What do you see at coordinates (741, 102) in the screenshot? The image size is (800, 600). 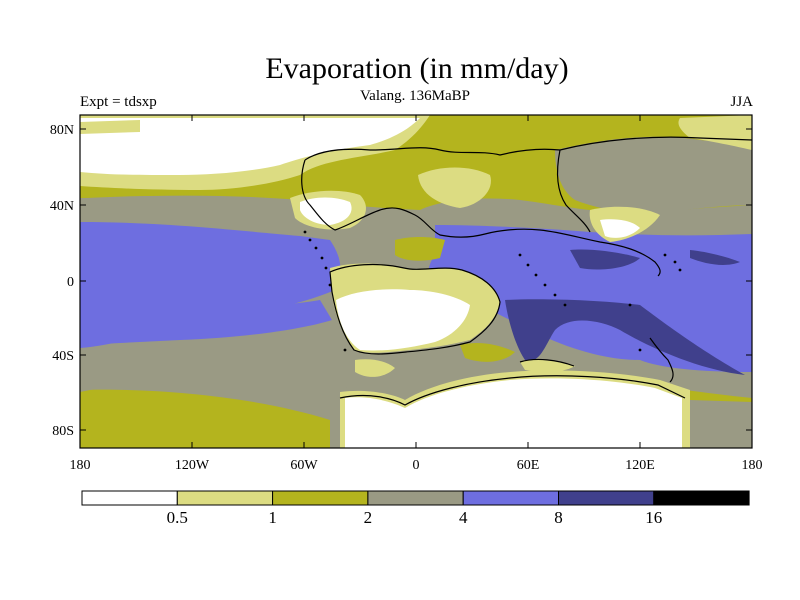 I see `season-label: JJA` at bounding box center [741, 102].